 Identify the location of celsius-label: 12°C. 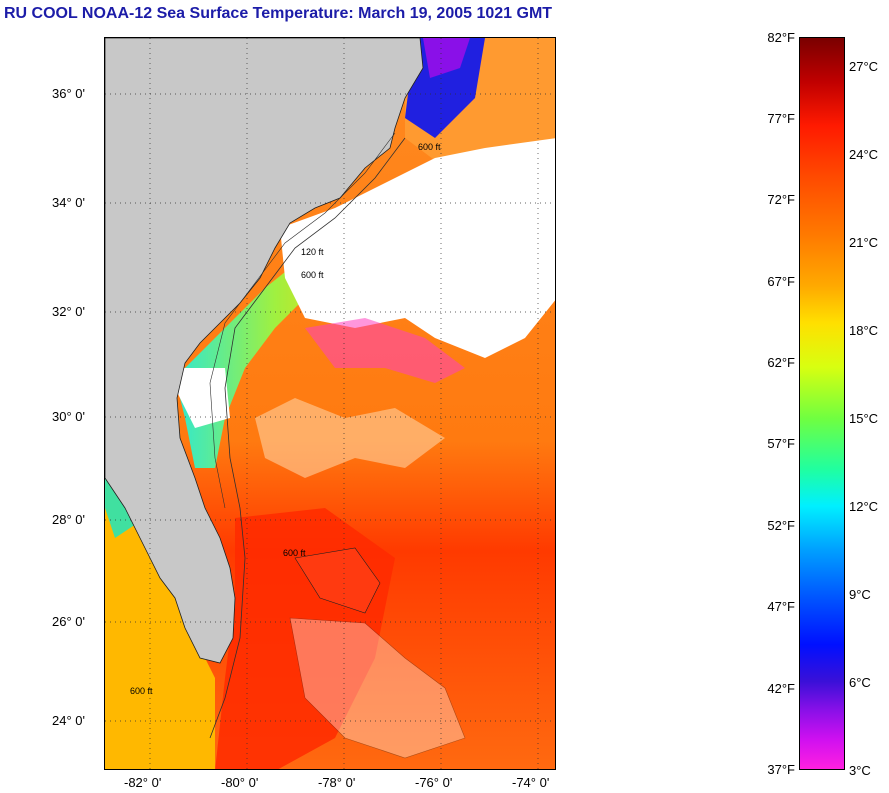
(864, 506).